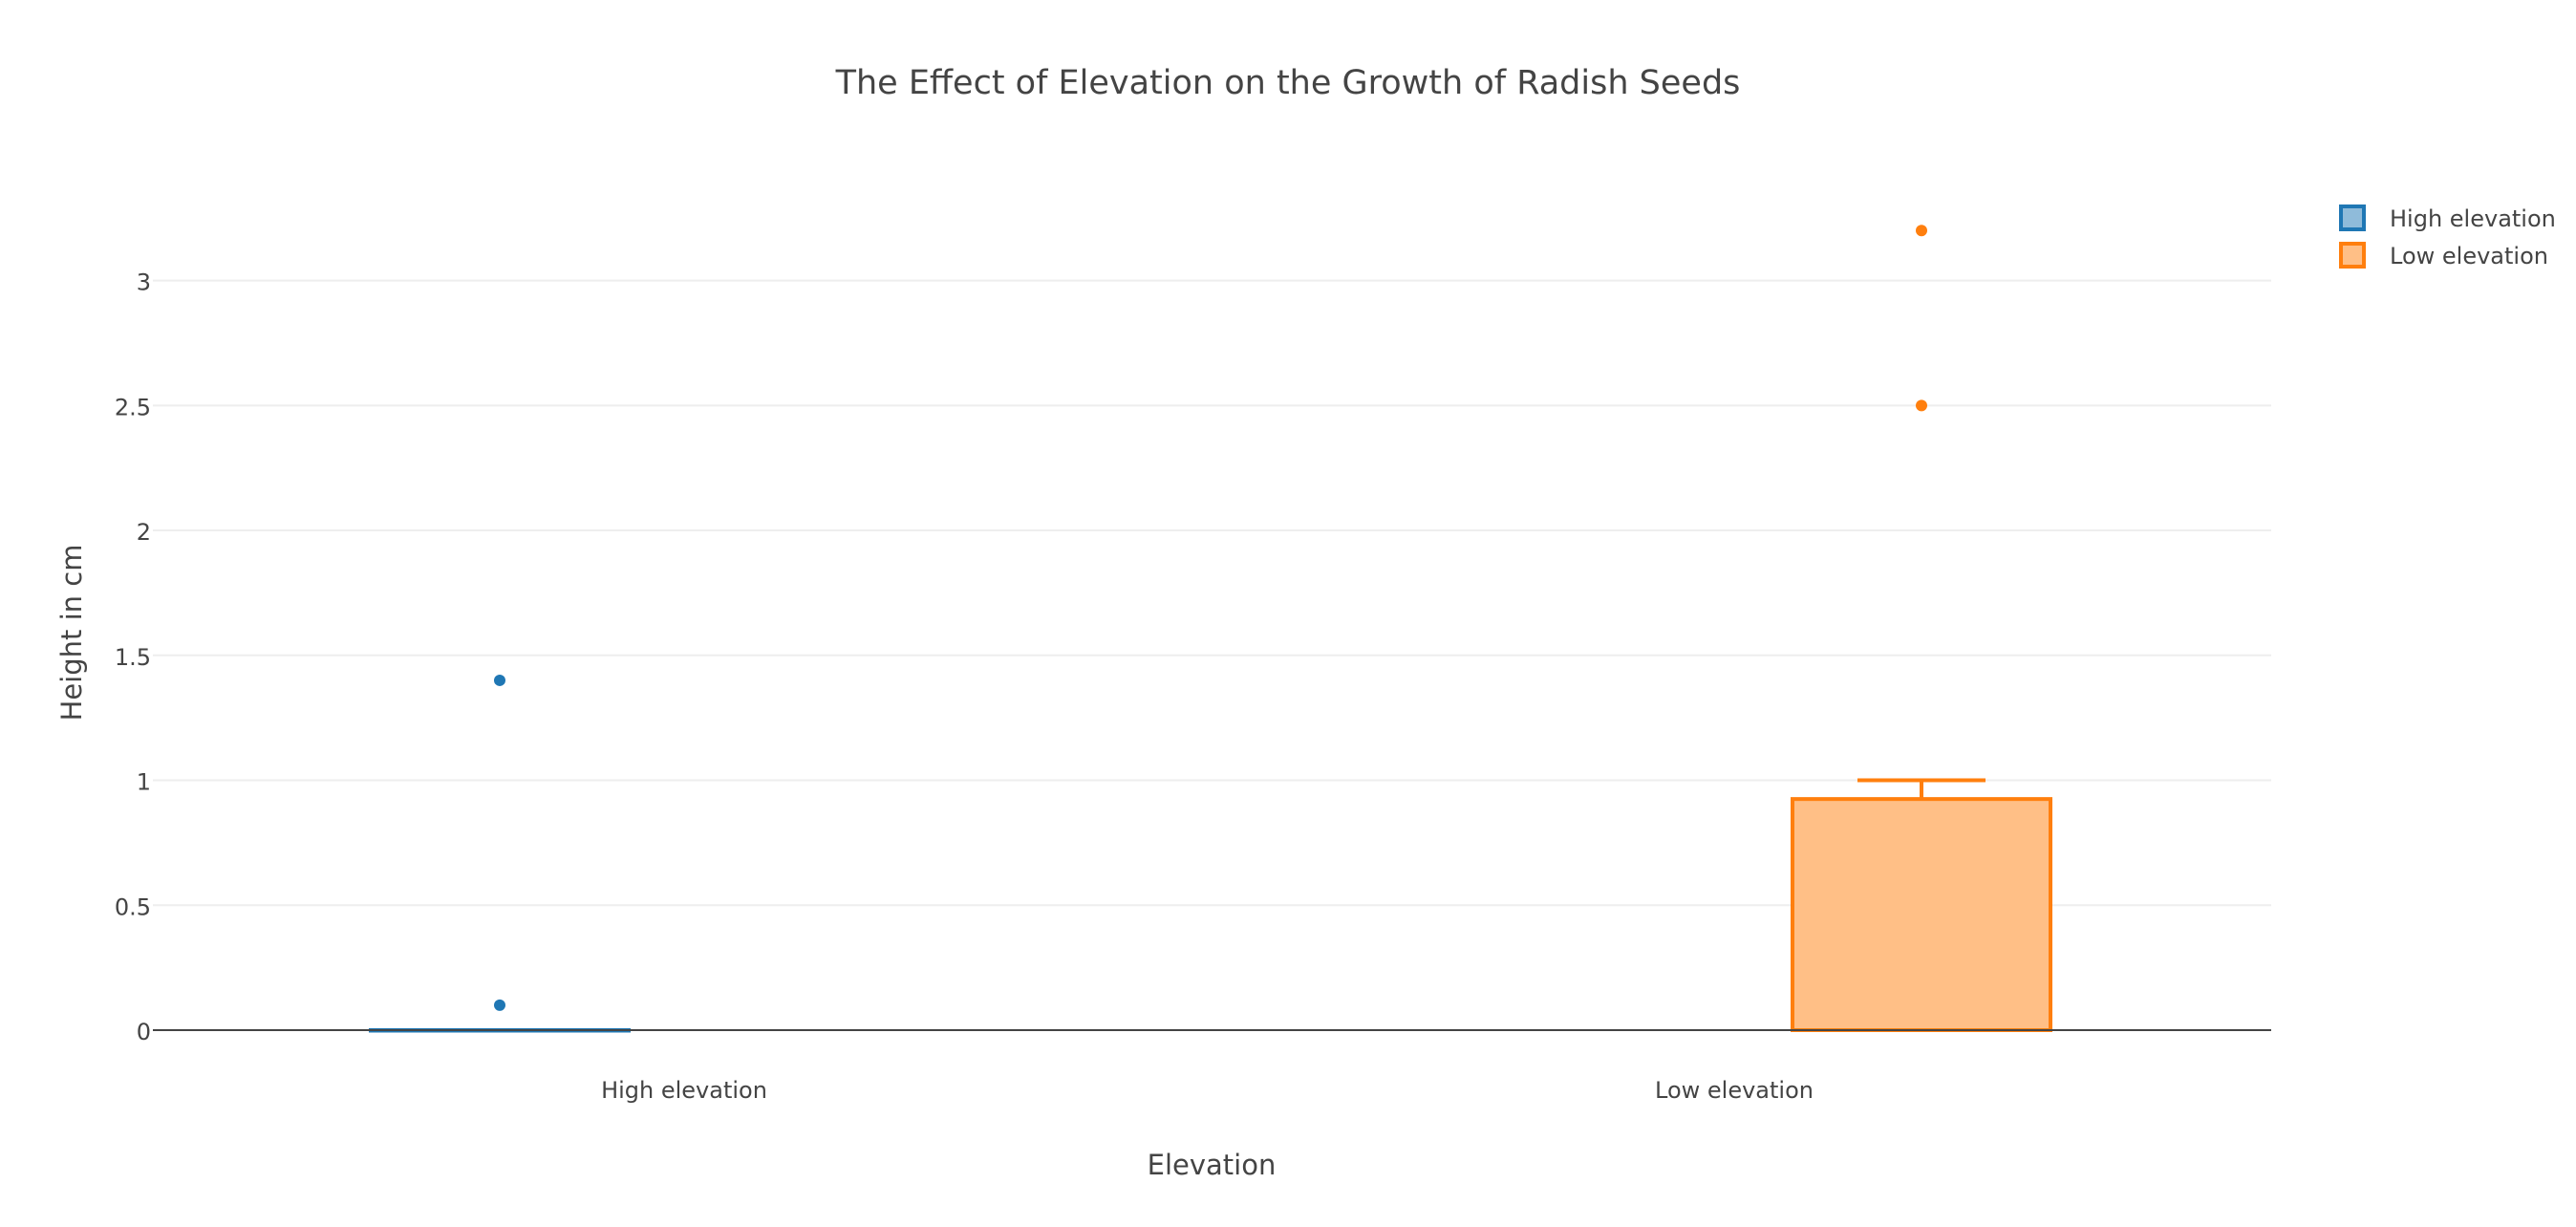 The width and height of the screenshot is (2576, 1227). I want to click on y-axis-title: Height in cm, so click(71, 633).